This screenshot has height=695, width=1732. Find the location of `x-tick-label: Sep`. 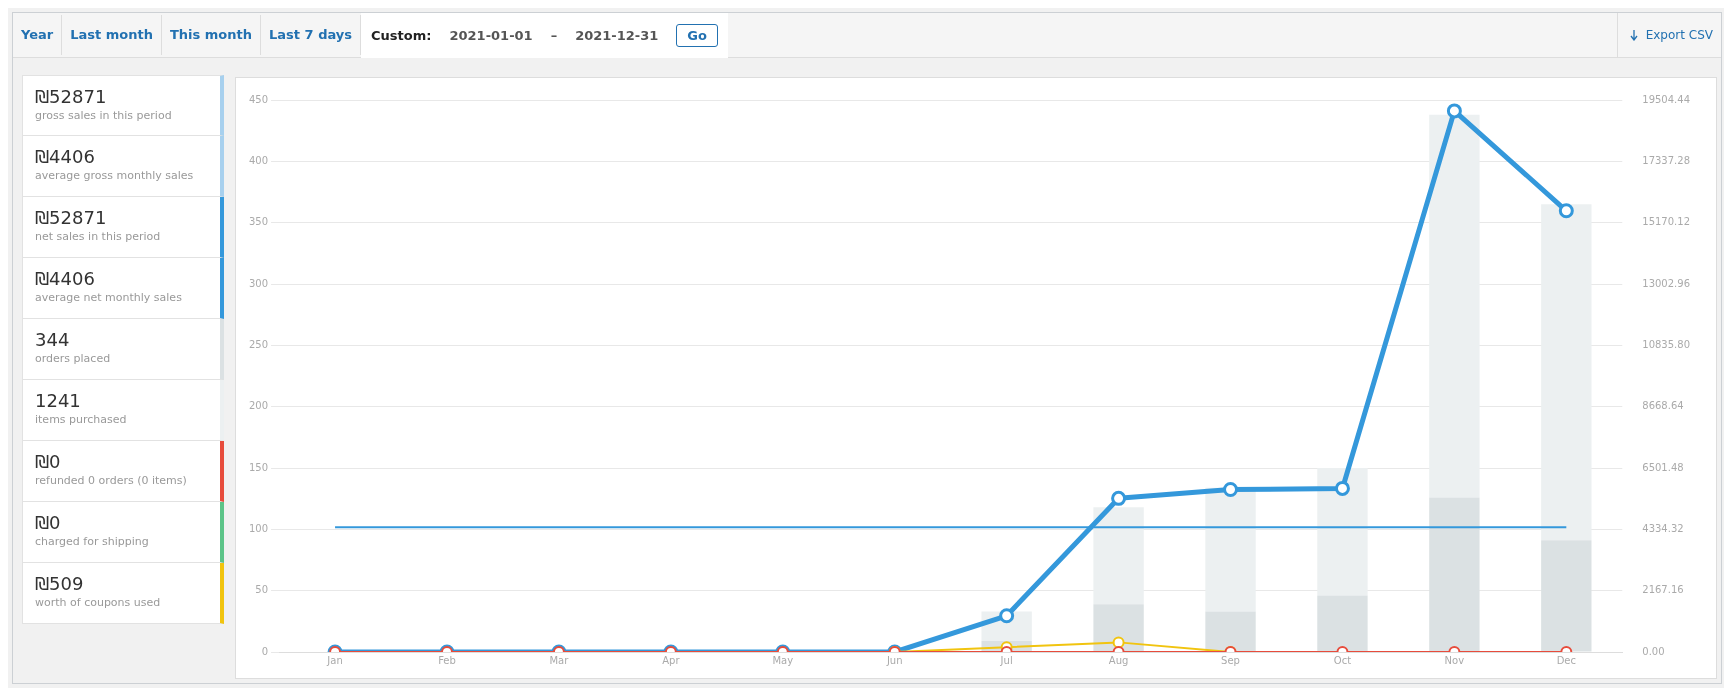

x-tick-label: Sep is located at coordinates (1230, 660).